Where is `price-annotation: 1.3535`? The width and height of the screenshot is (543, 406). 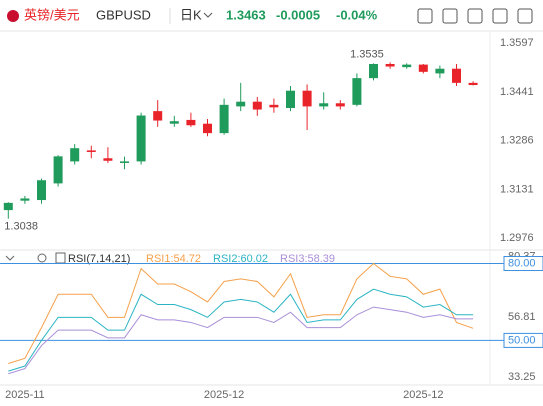 price-annotation: 1.3535 is located at coordinates (367, 54).